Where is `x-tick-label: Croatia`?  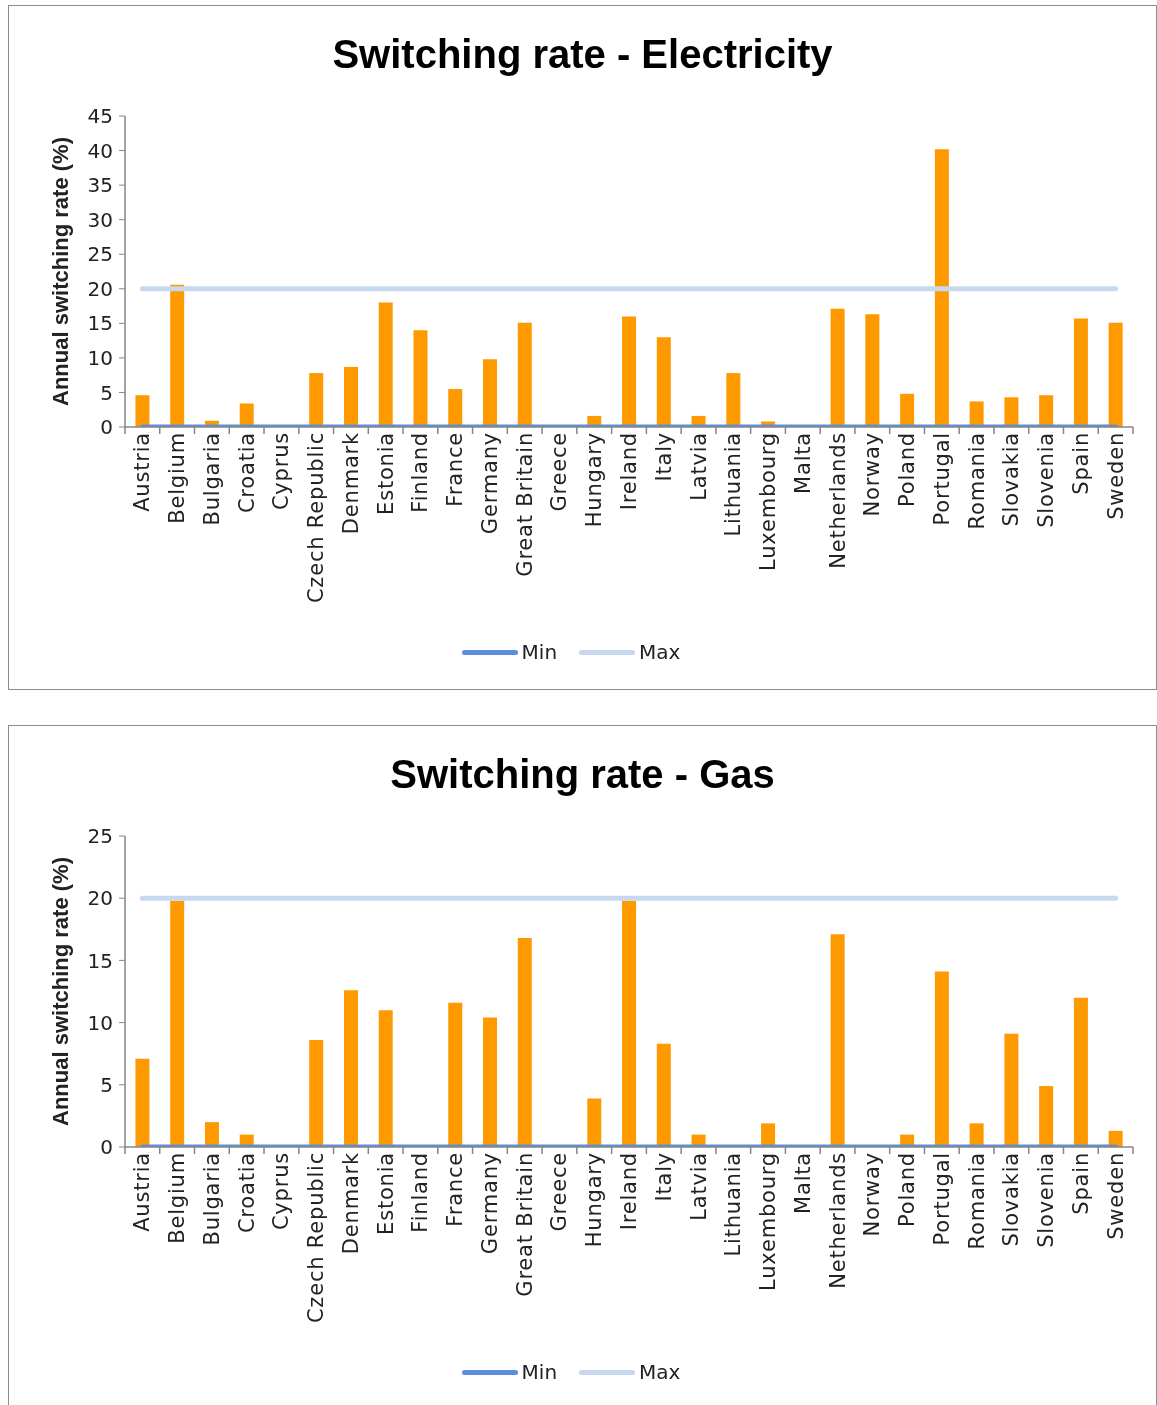 x-tick-label: Croatia is located at coordinates (246, 1193).